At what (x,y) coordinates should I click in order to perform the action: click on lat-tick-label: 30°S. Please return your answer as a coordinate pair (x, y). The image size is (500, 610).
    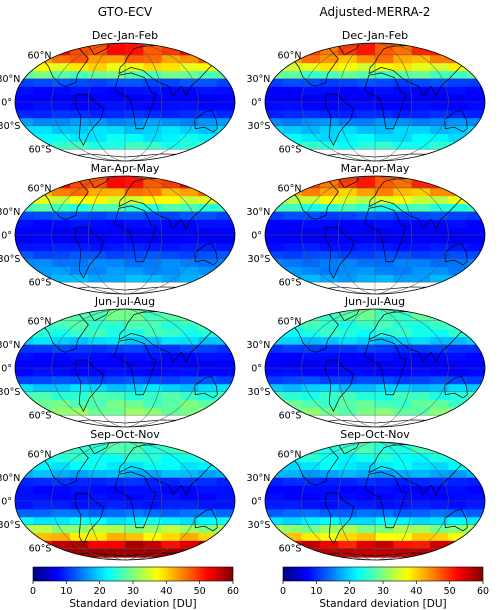
    Looking at the image, I should click on (10, 126).